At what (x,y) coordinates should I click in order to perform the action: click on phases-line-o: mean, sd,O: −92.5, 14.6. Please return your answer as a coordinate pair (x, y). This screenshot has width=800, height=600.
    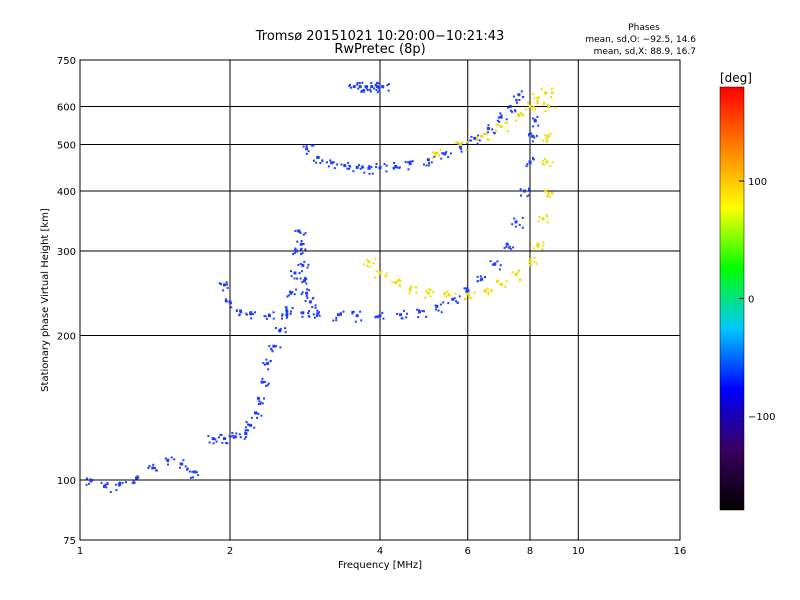
    Looking at the image, I should click on (640, 40).